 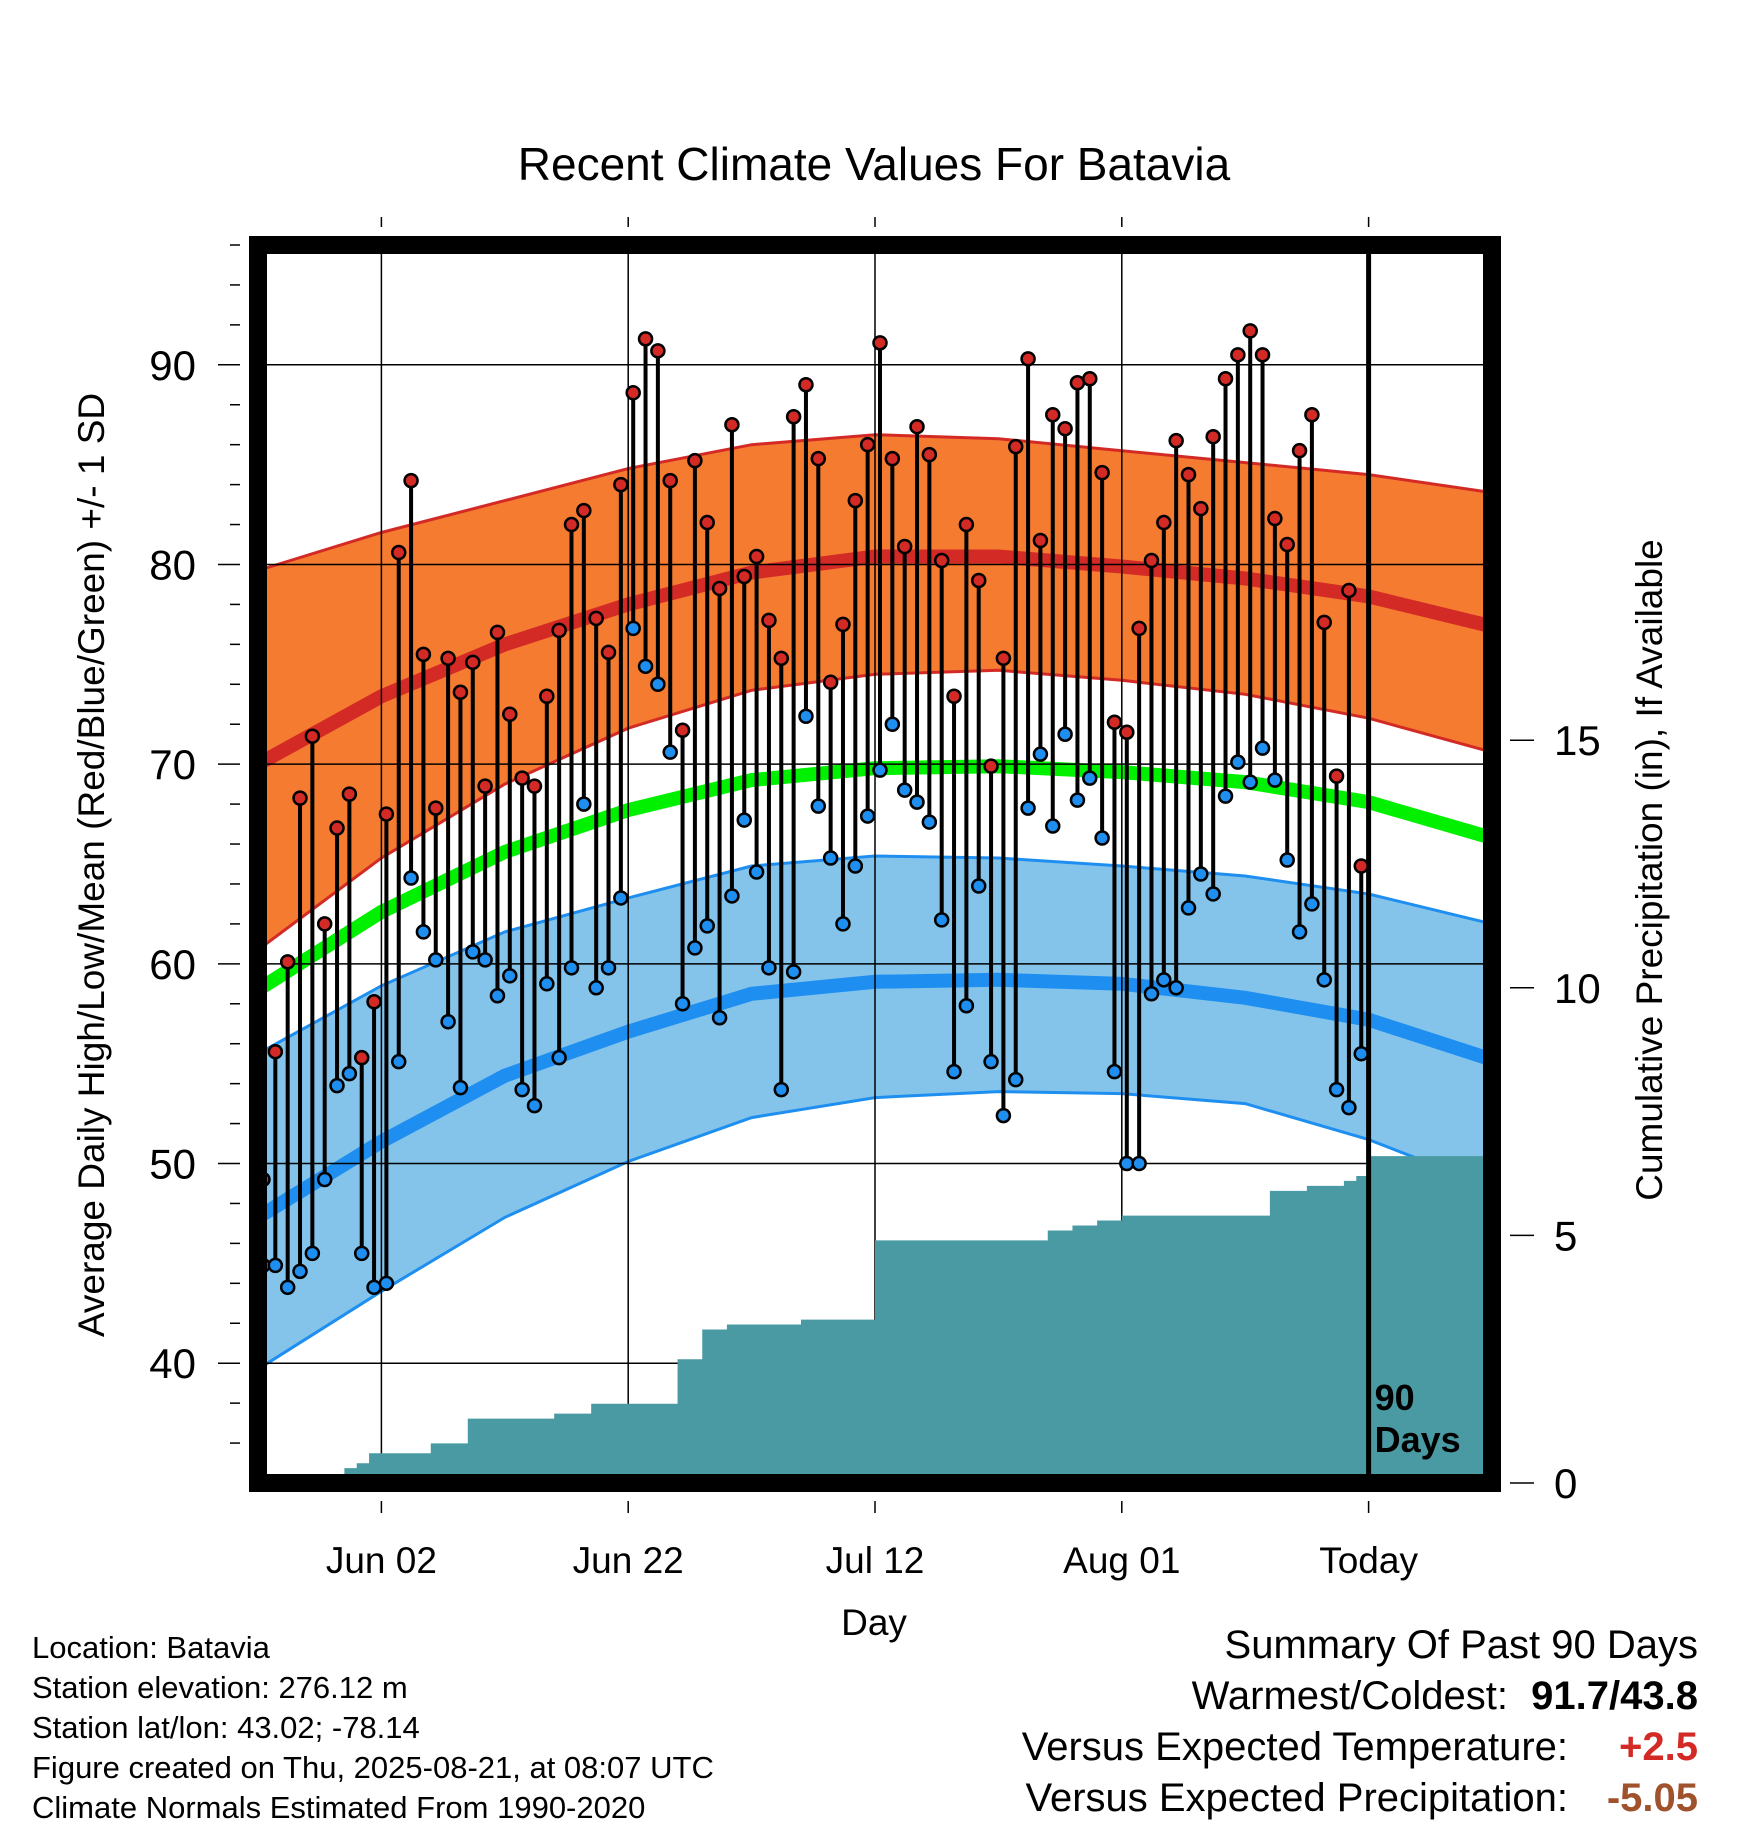 I want to click on elevation-text: Station elevation: 276.12 m, so click(x=220, y=1687).